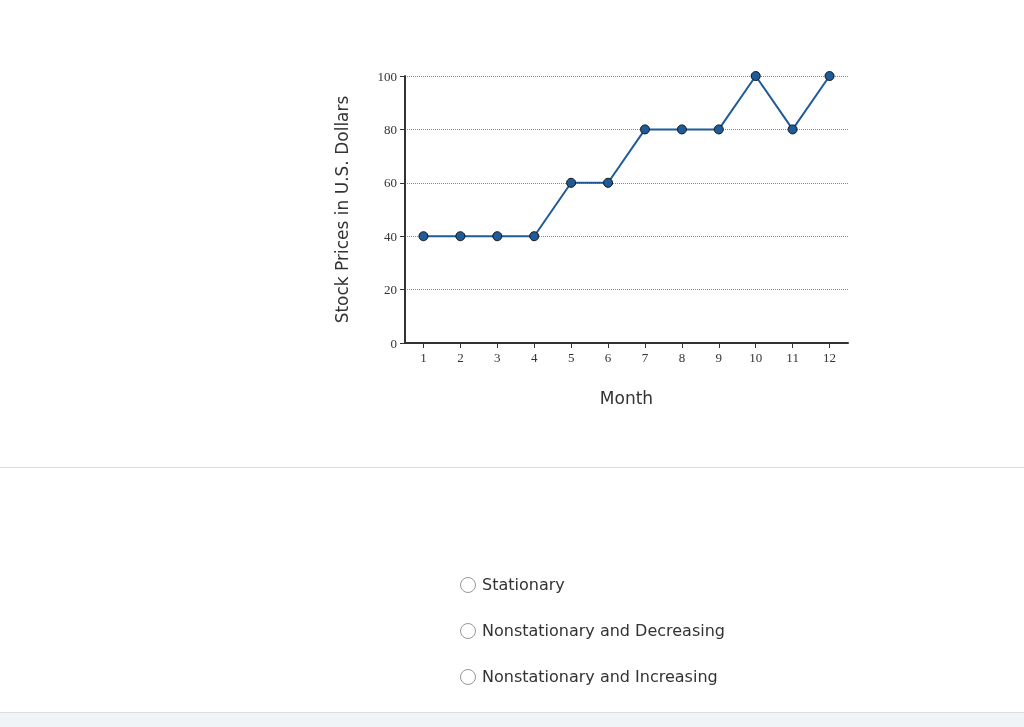 Image resolution: width=1024 pixels, height=727 pixels. Describe the element at coordinates (460, 357) in the screenshot. I see `x-tick-label: 2` at that location.